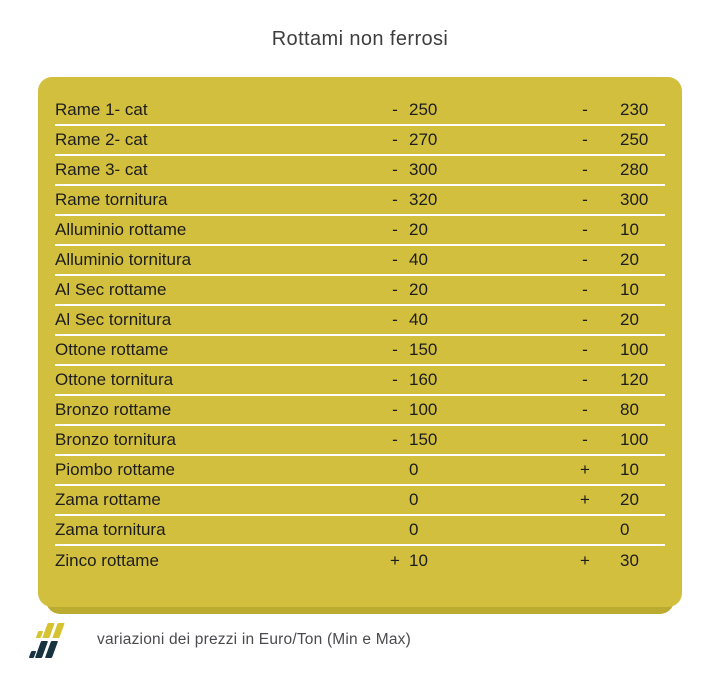 This screenshot has height=680, width=720. I want to click on max-value: 300, so click(634, 199).